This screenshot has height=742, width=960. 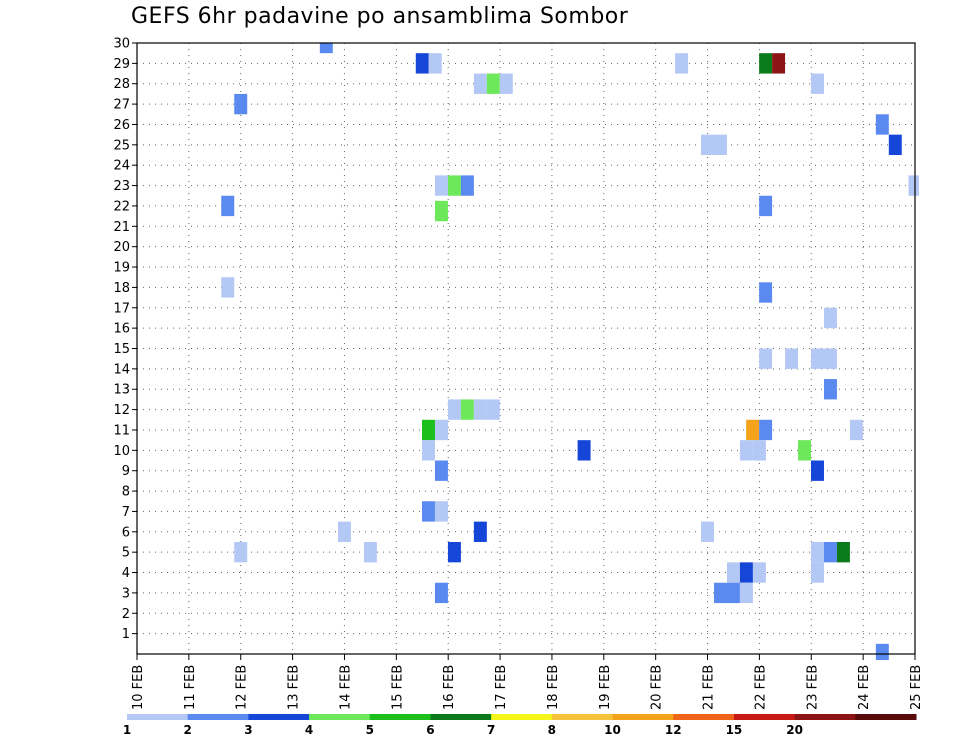 I want to click on y-tick-label: 8, so click(x=126, y=492).